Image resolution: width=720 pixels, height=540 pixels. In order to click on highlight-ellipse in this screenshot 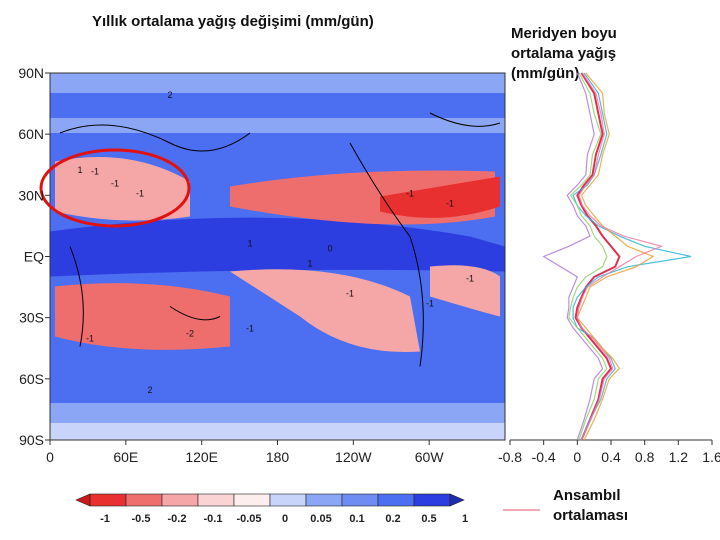, I will do `click(115, 188)`.